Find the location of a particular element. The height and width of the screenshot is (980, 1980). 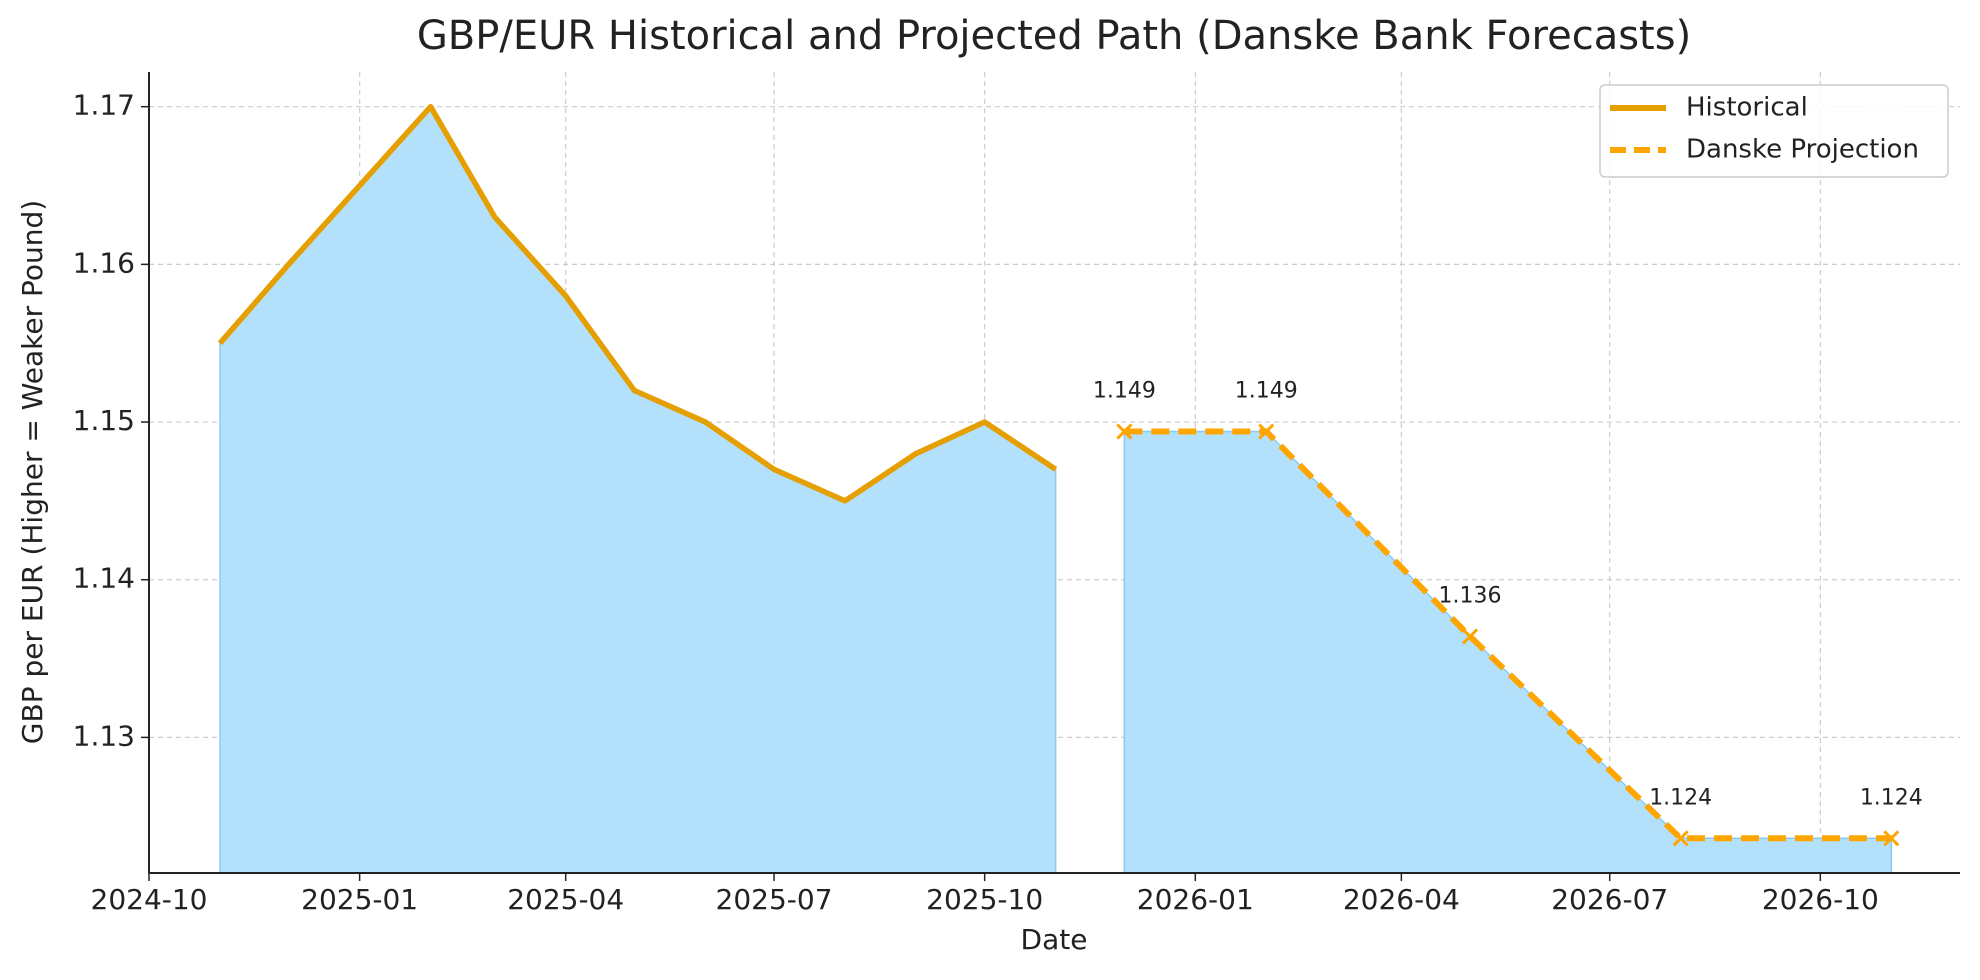

x-tick-label: 2026-04 is located at coordinates (1401, 899).